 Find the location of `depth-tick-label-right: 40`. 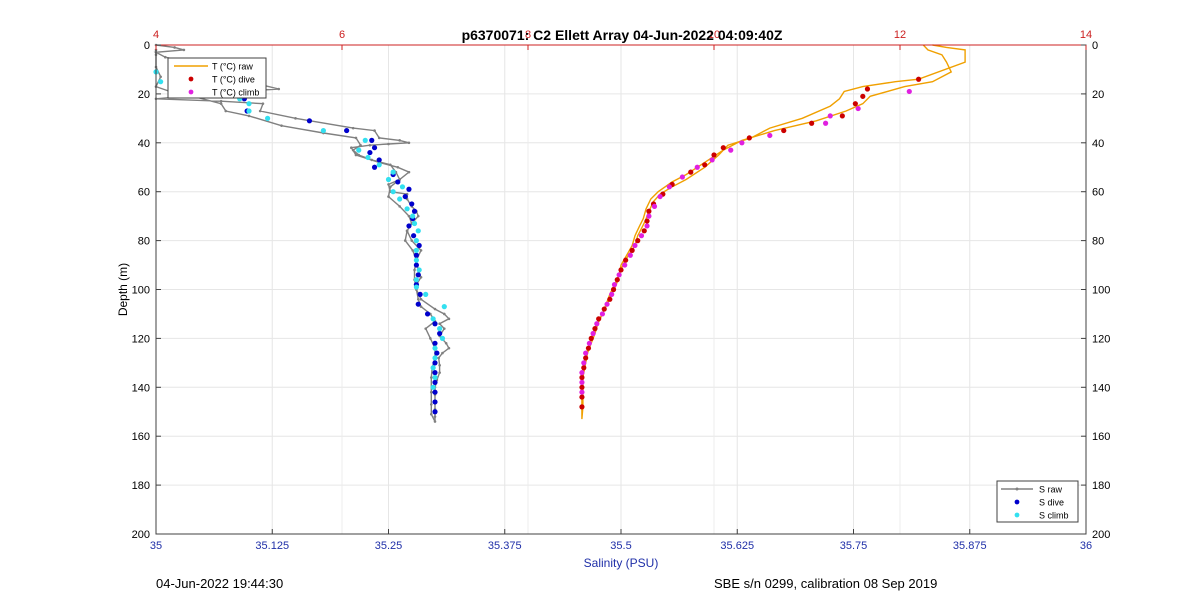

depth-tick-label-right: 40 is located at coordinates (1098, 144).